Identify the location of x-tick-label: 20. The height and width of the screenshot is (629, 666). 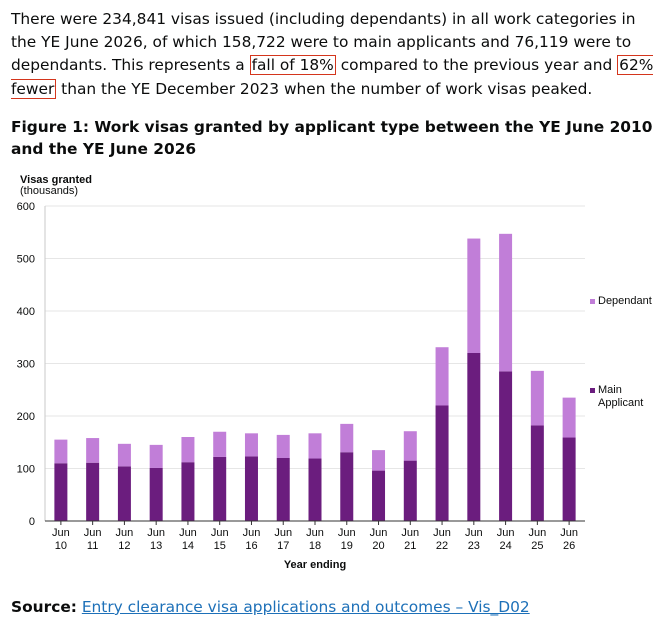
(378, 546).